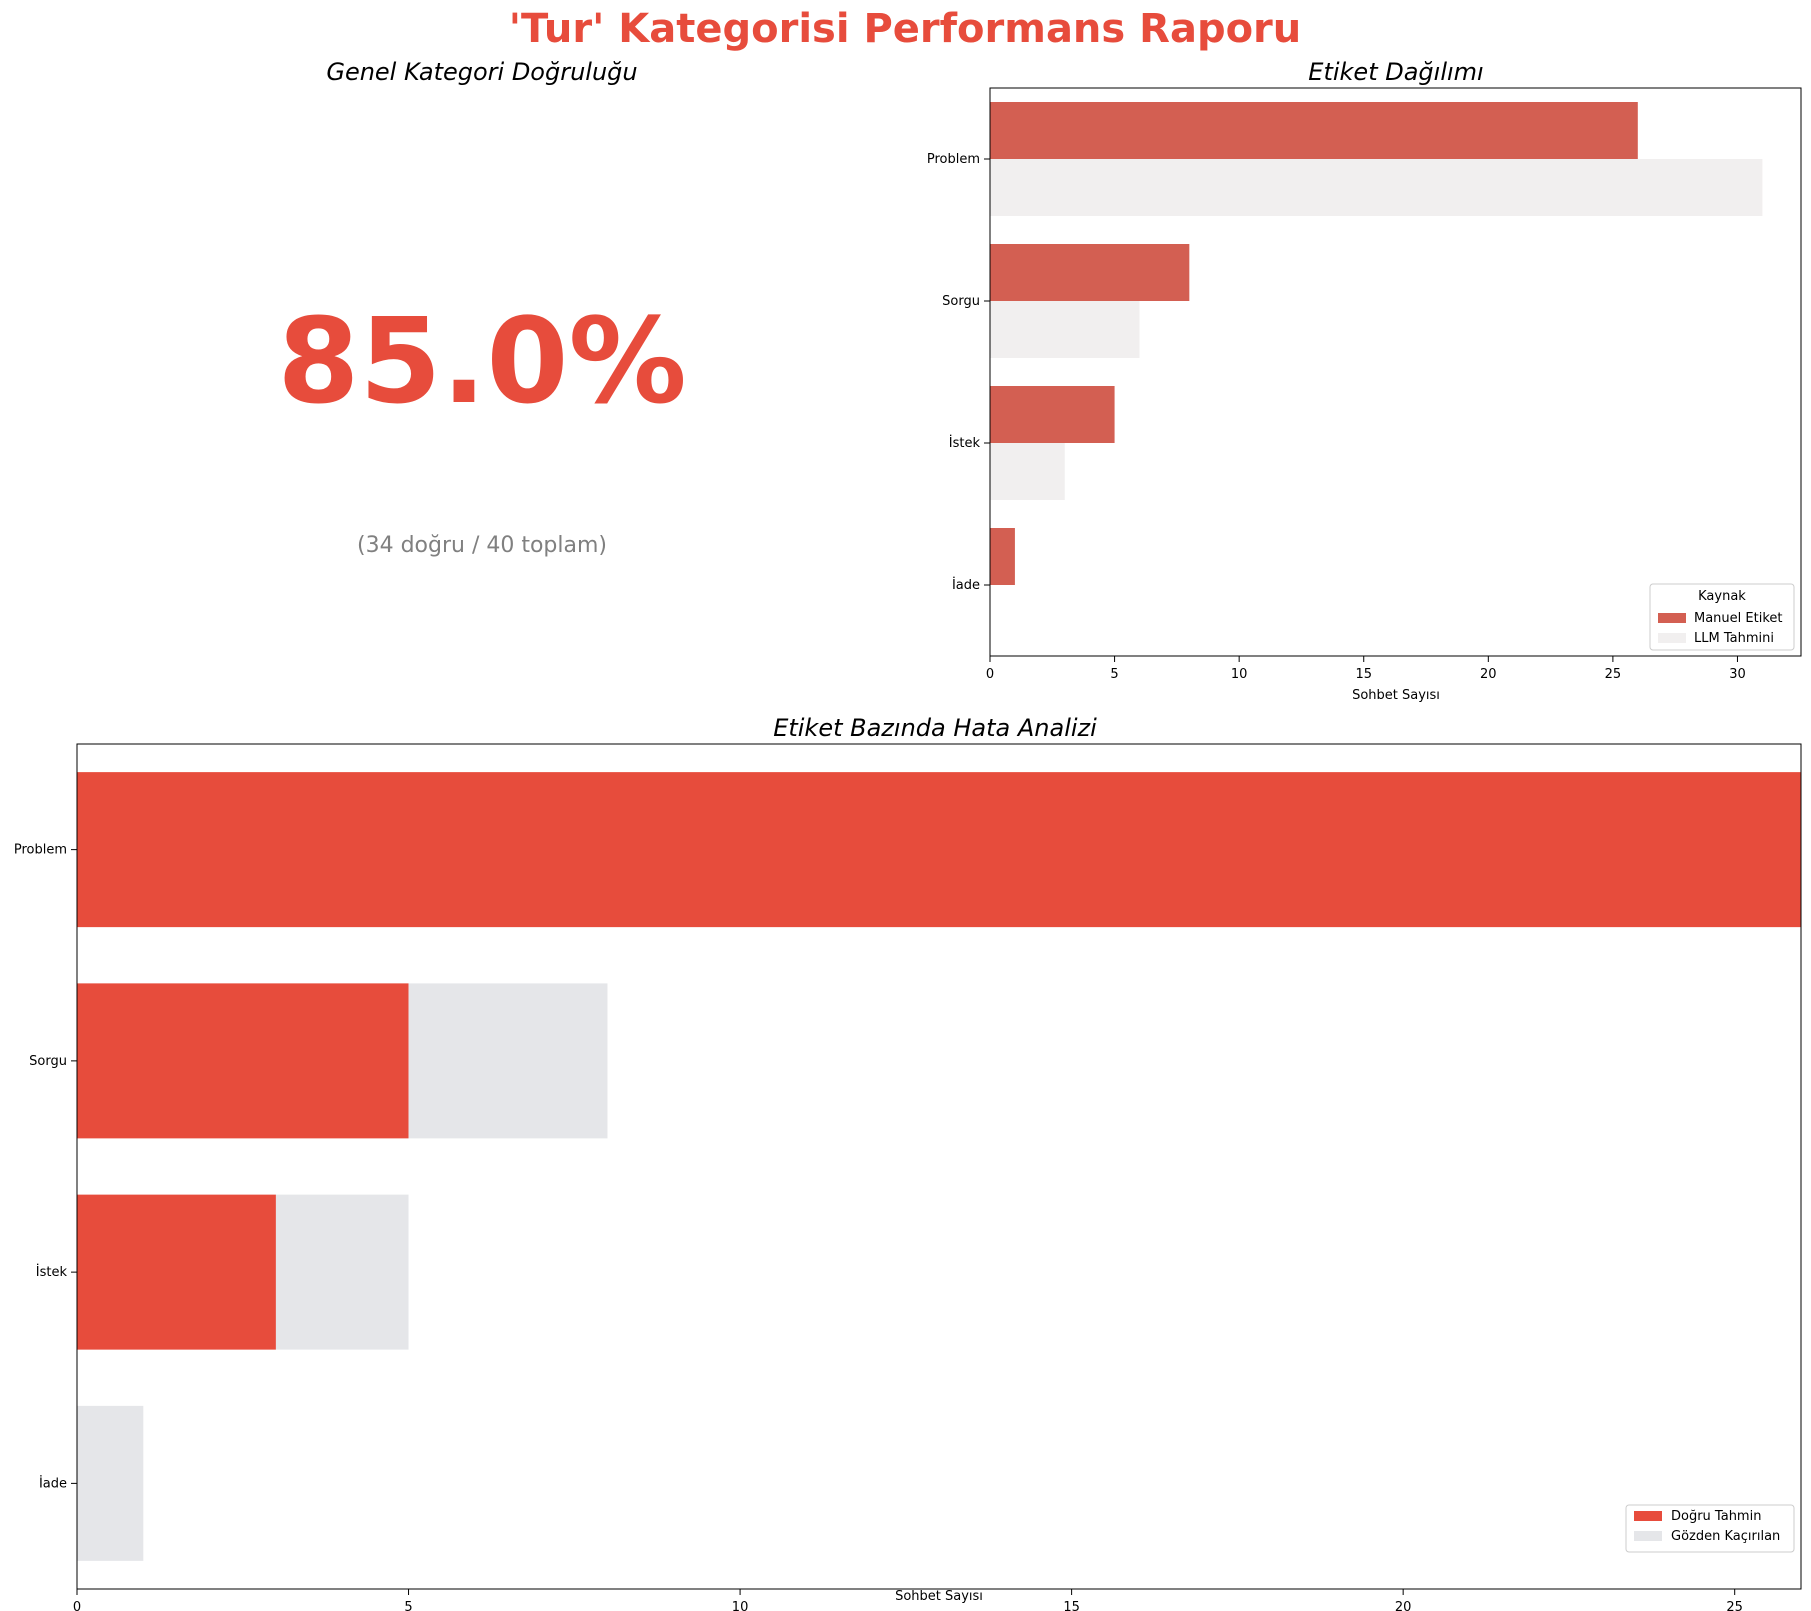 Image resolution: width=1811 pixels, height=1611 pixels. What do you see at coordinates (1722, 596) in the screenshot?
I see `distribution-legend-title: Kaynak` at bounding box center [1722, 596].